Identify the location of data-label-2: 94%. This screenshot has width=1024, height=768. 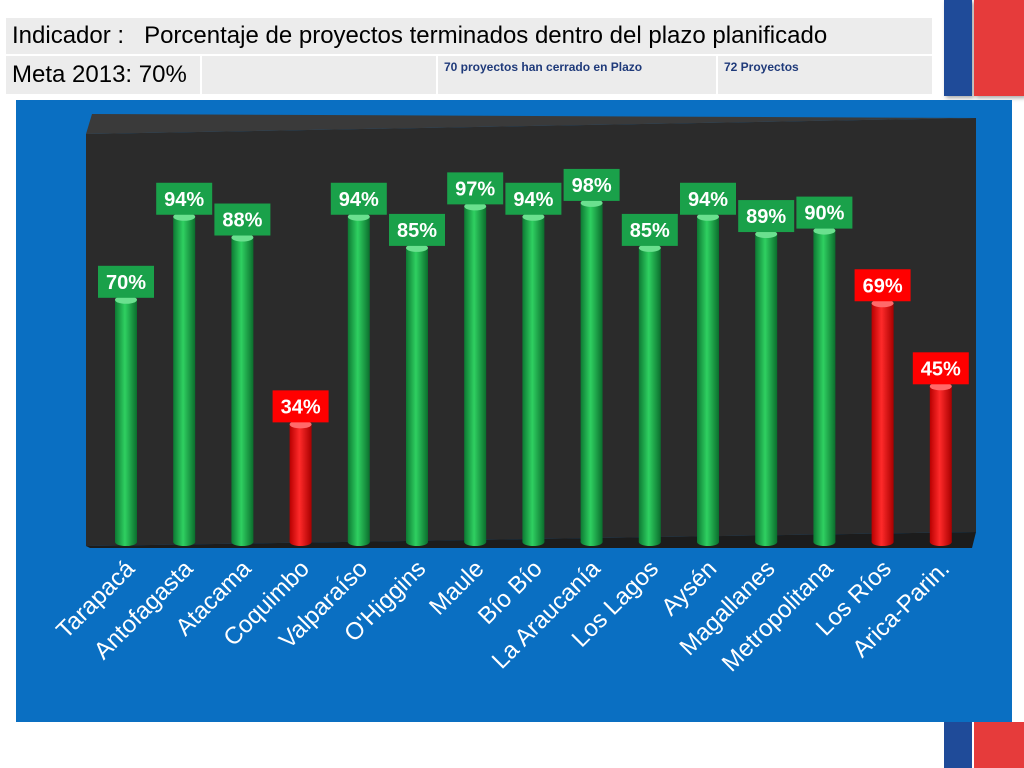
(184, 198).